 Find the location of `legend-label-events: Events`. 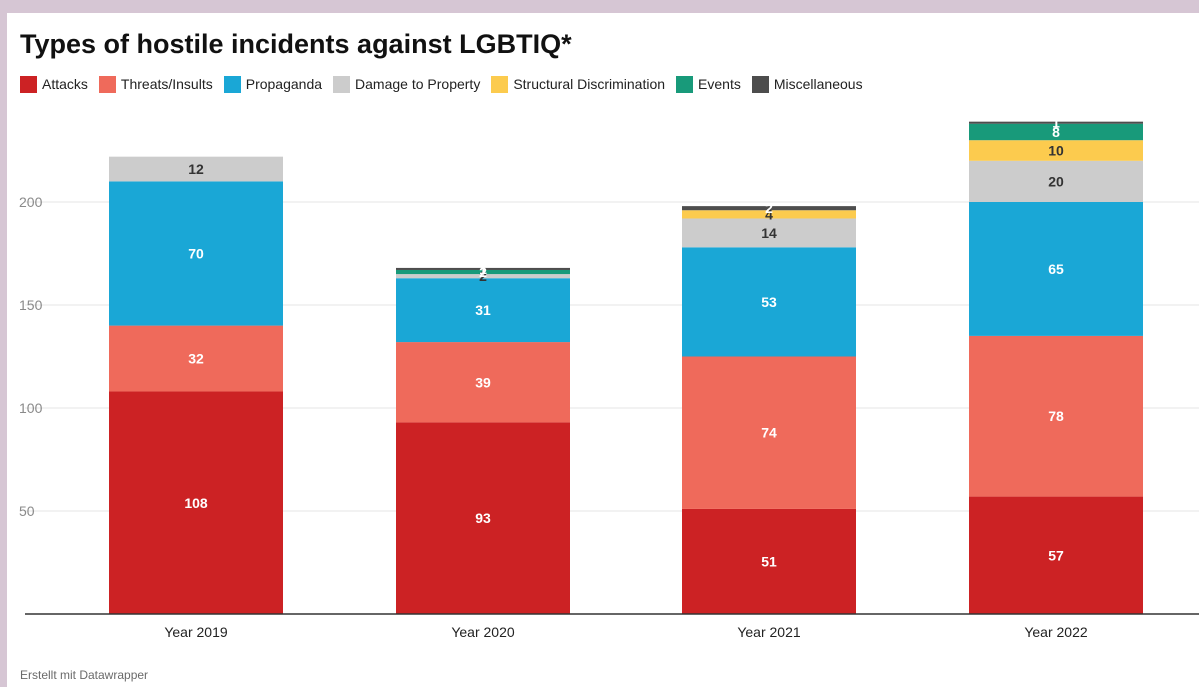

legend-label-events: Events is located at coordinates (719, 84).